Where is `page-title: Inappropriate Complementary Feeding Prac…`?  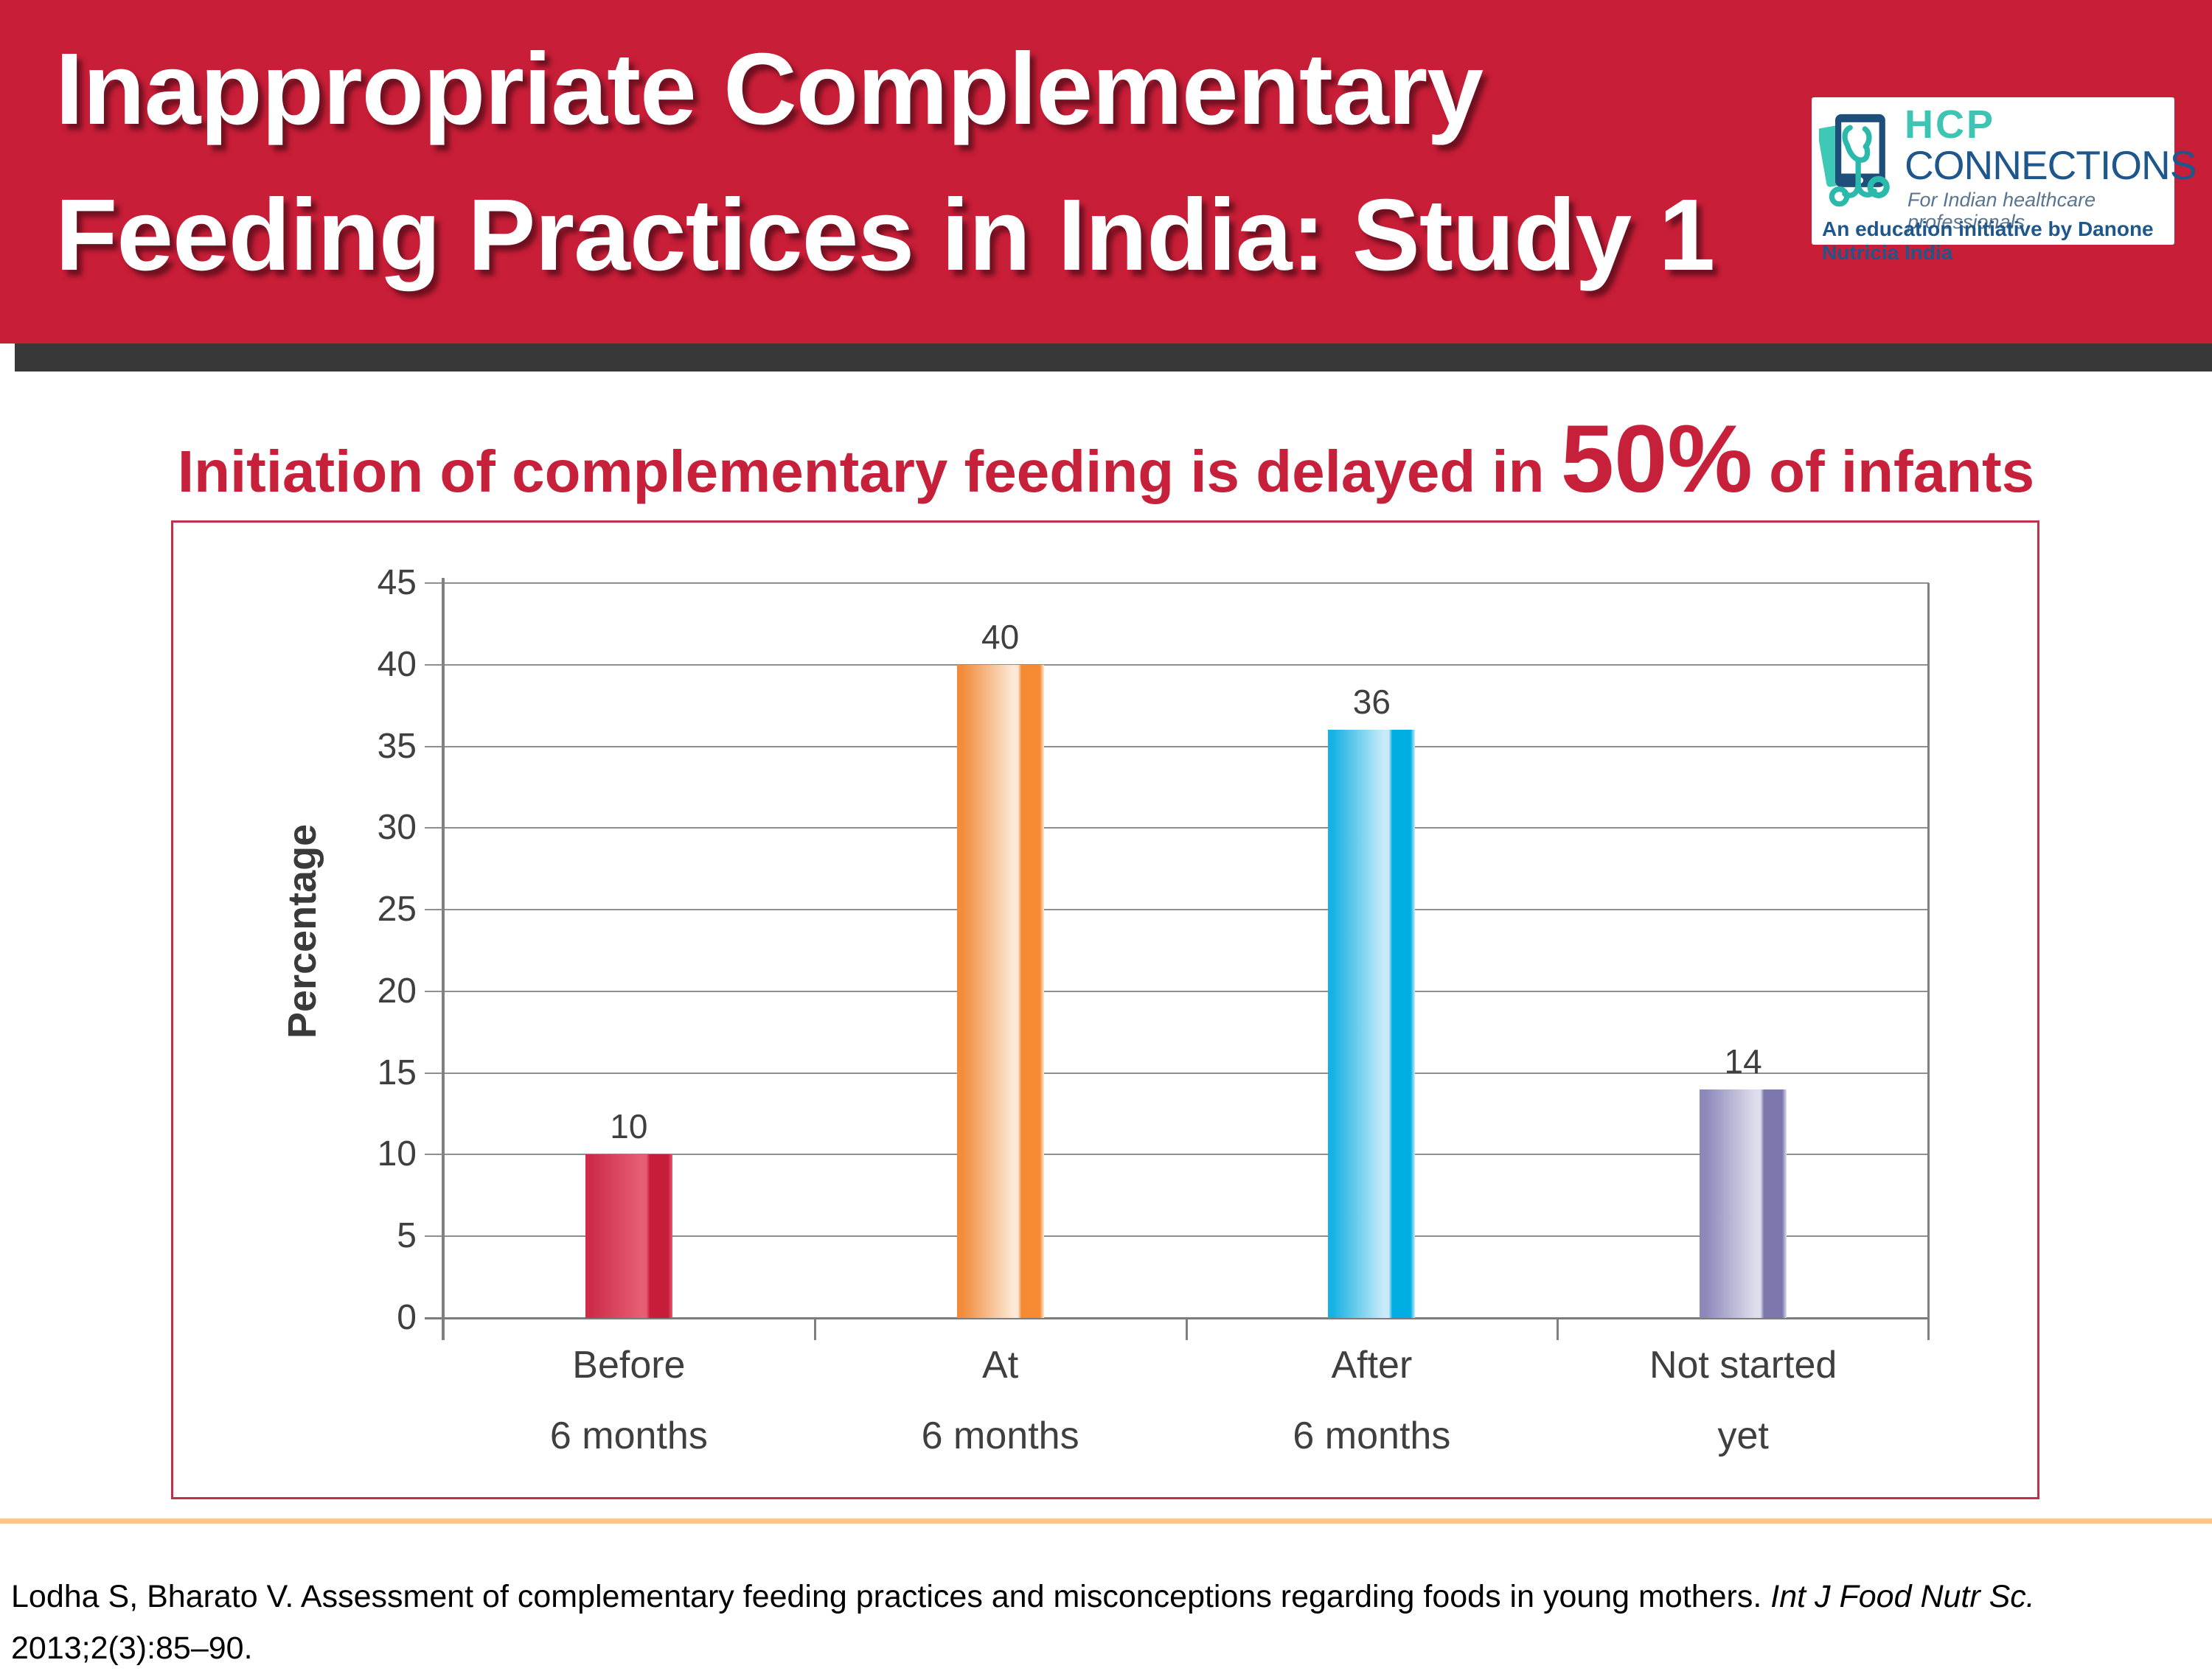
page-title: Inappropriate Complementary Feeding Prac… is located at coordinates (940, 162).